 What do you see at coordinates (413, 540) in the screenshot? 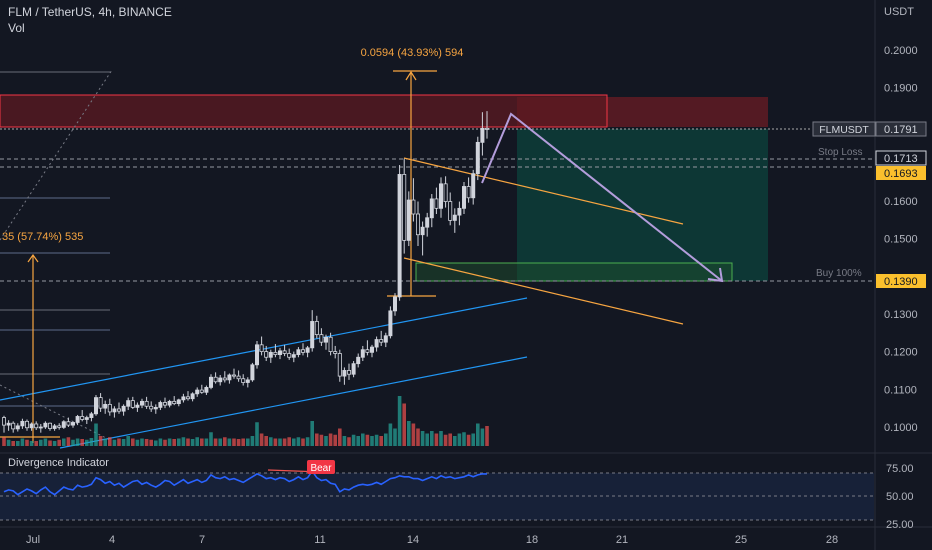
I see `time-tick-label: 14` at bounding box center [413, 540].